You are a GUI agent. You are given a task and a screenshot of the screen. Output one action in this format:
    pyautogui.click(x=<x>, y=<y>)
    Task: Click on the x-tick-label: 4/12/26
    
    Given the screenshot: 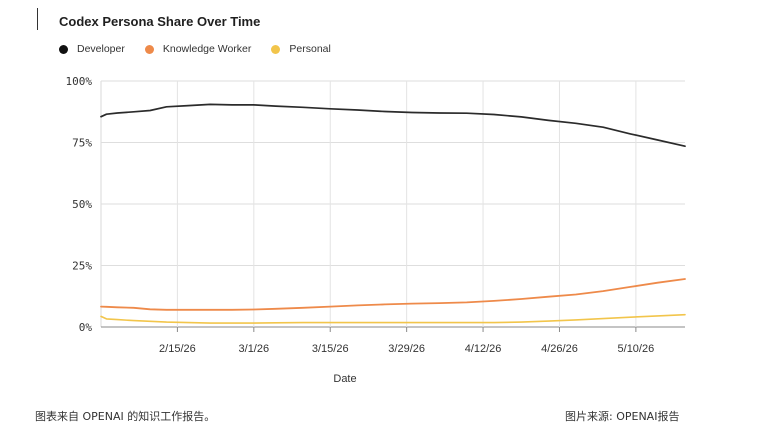 What is the action you would take?
    pyautogui.click(x=483, y=349)
    